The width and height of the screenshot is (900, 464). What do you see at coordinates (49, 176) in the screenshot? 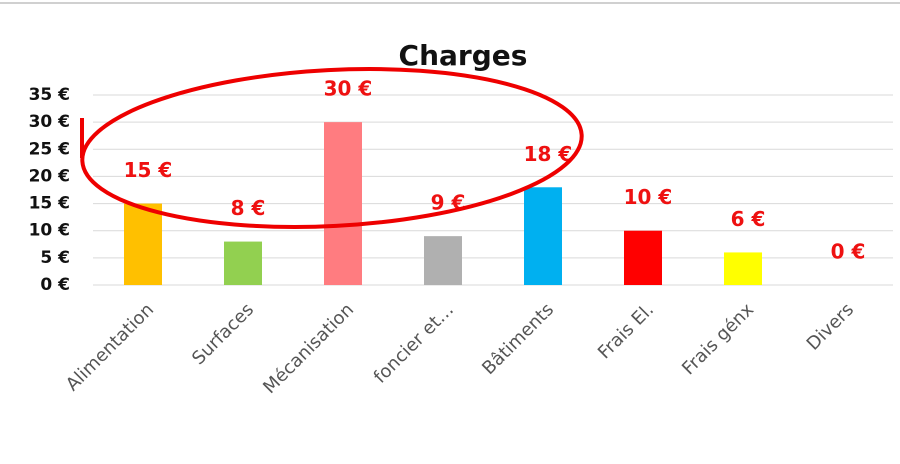
I see `y-tick-label: 20 €` at bounding box center [49, 176].